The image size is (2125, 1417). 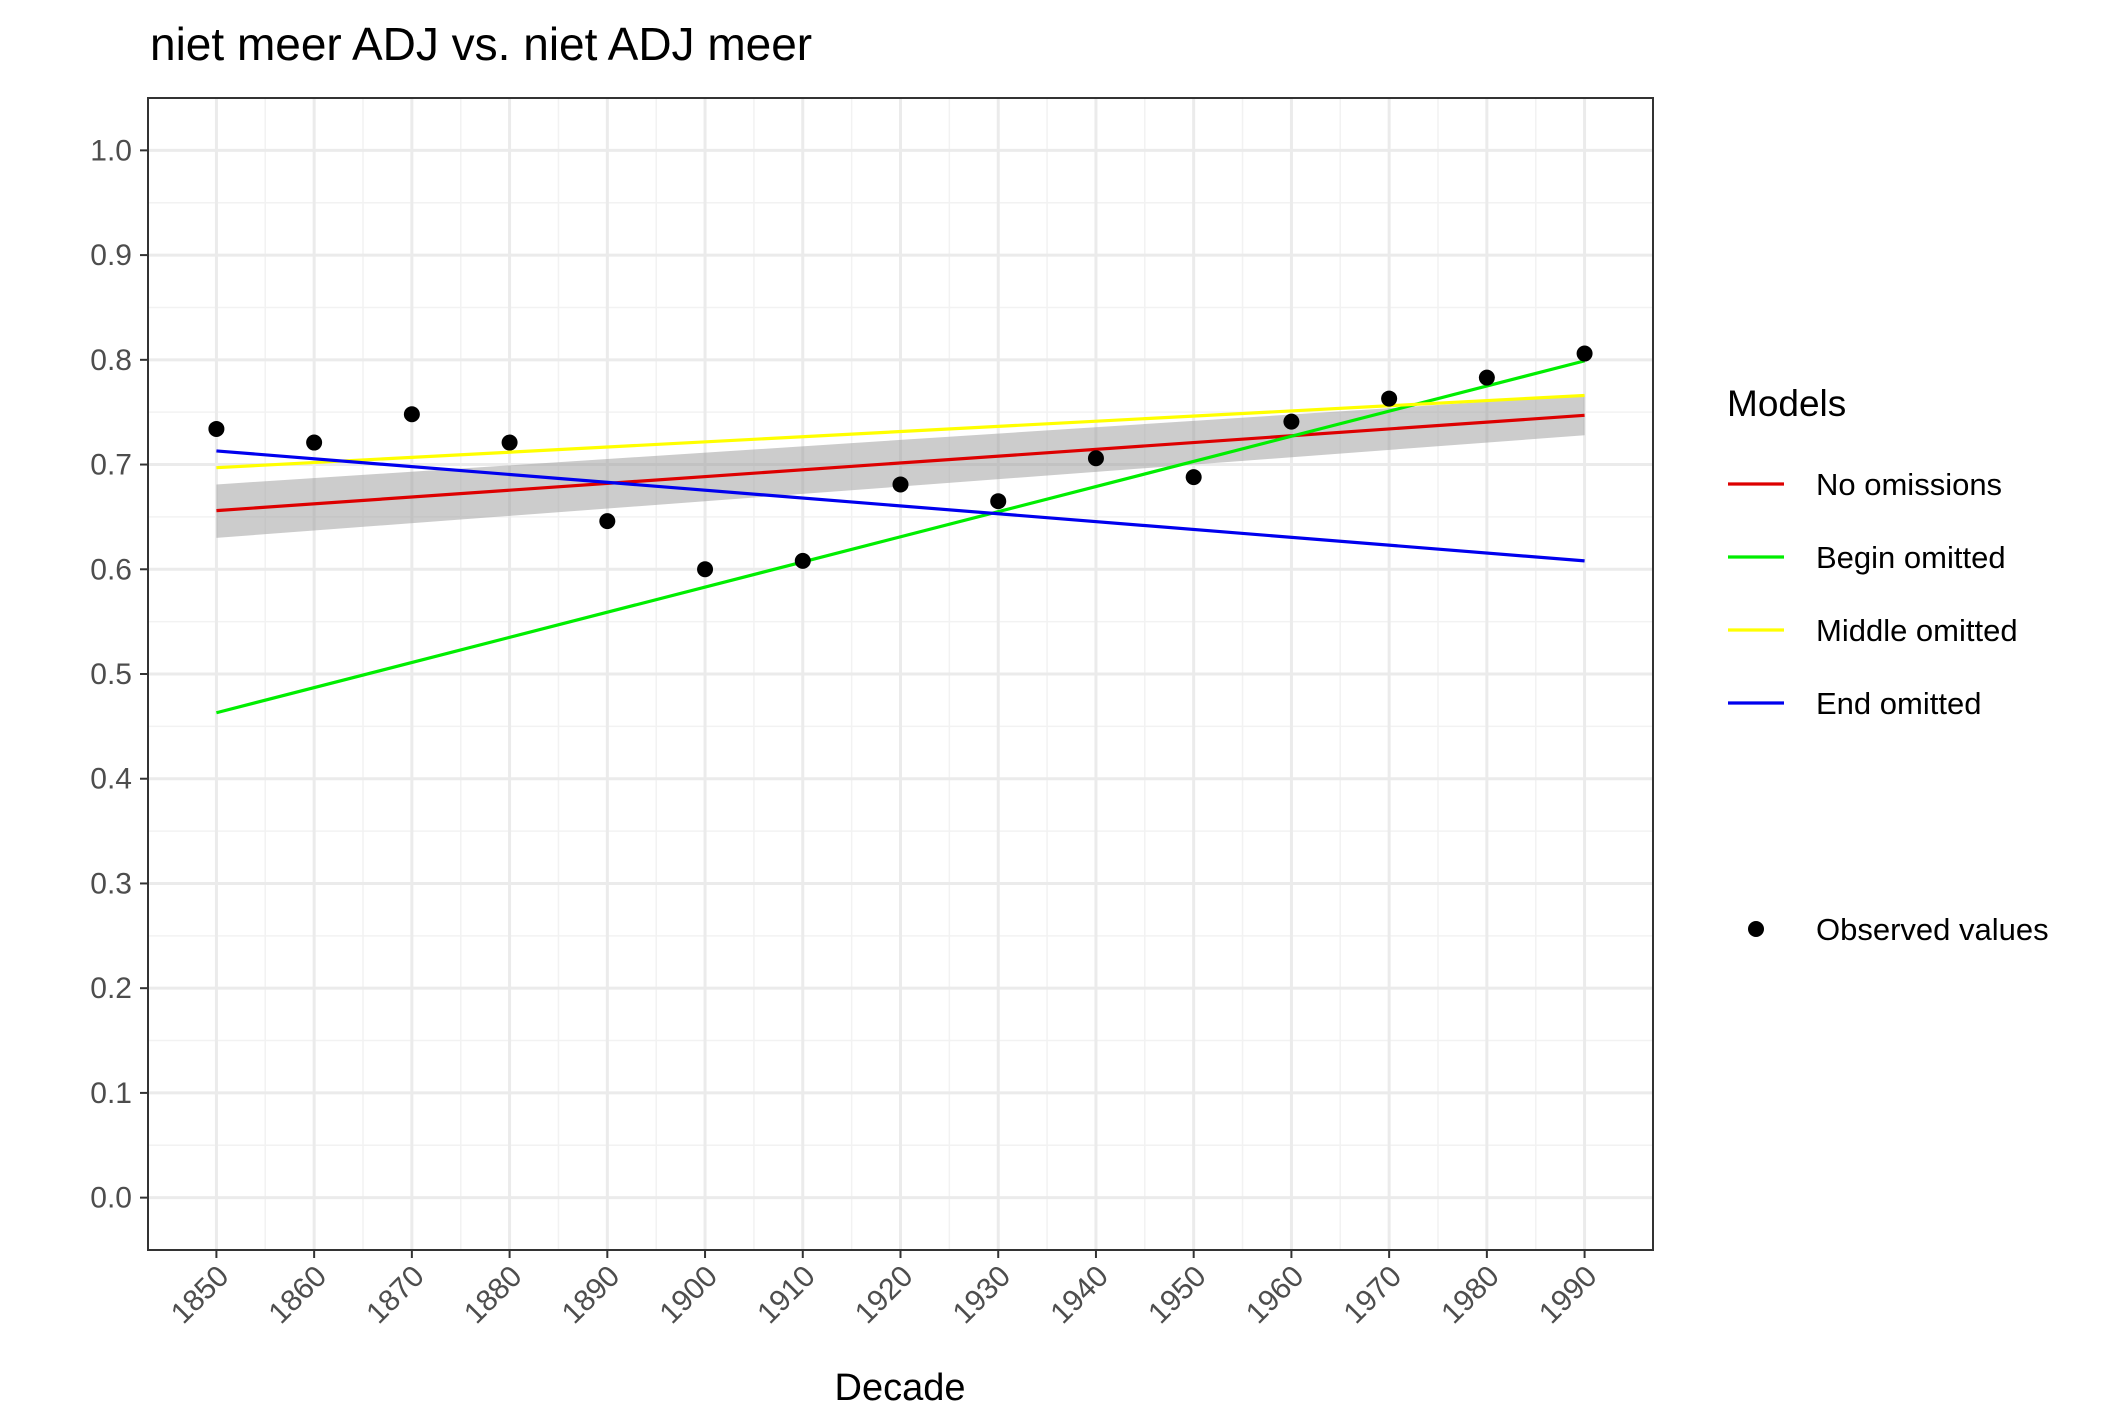 I want to click on x-tick-label: 1950, so click(x=1177, y=1295).